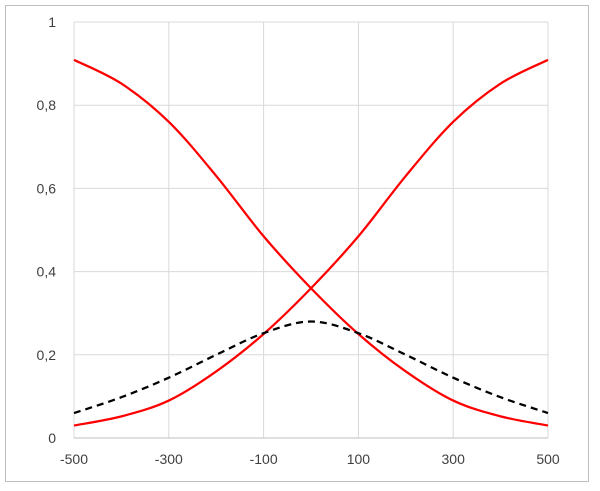 Image resolution: width=600 pixels, height=491 pixels. I want to click on x-tick-label: -300, so click(169, 459).